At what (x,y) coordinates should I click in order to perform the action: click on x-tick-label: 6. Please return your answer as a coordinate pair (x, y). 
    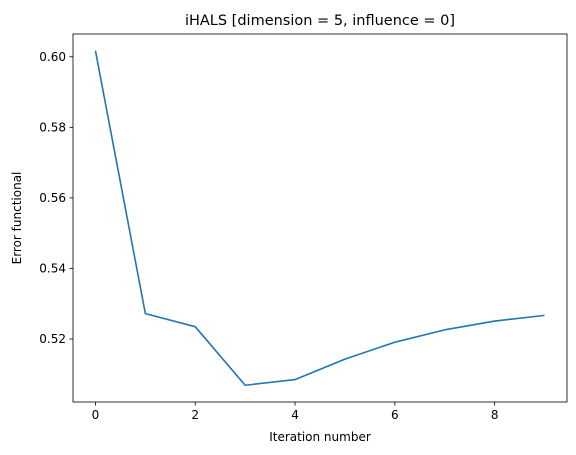
    Looking at the image, I should click on (395, 415).